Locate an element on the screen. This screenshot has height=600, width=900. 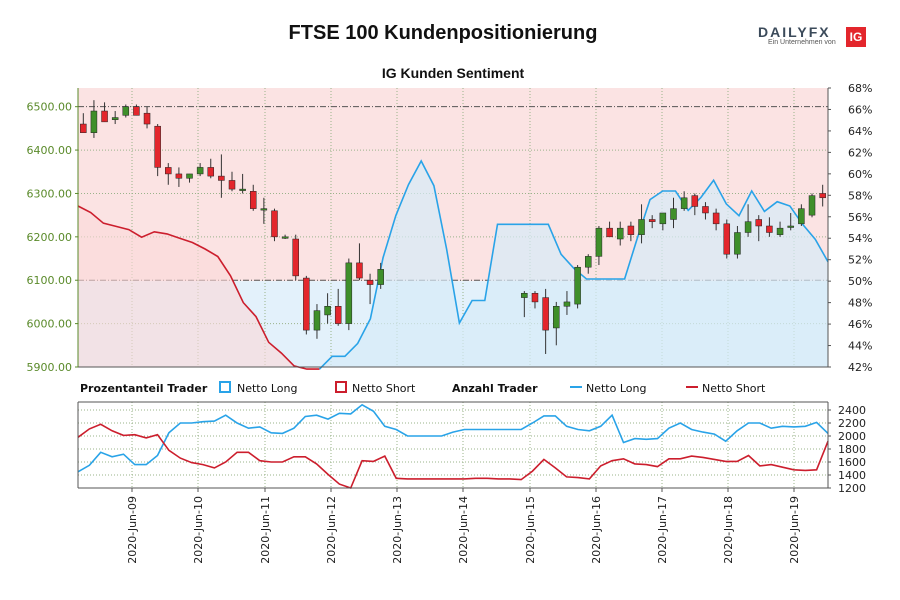
percent-tick-label: 44% is located at coordinates (860, 346).